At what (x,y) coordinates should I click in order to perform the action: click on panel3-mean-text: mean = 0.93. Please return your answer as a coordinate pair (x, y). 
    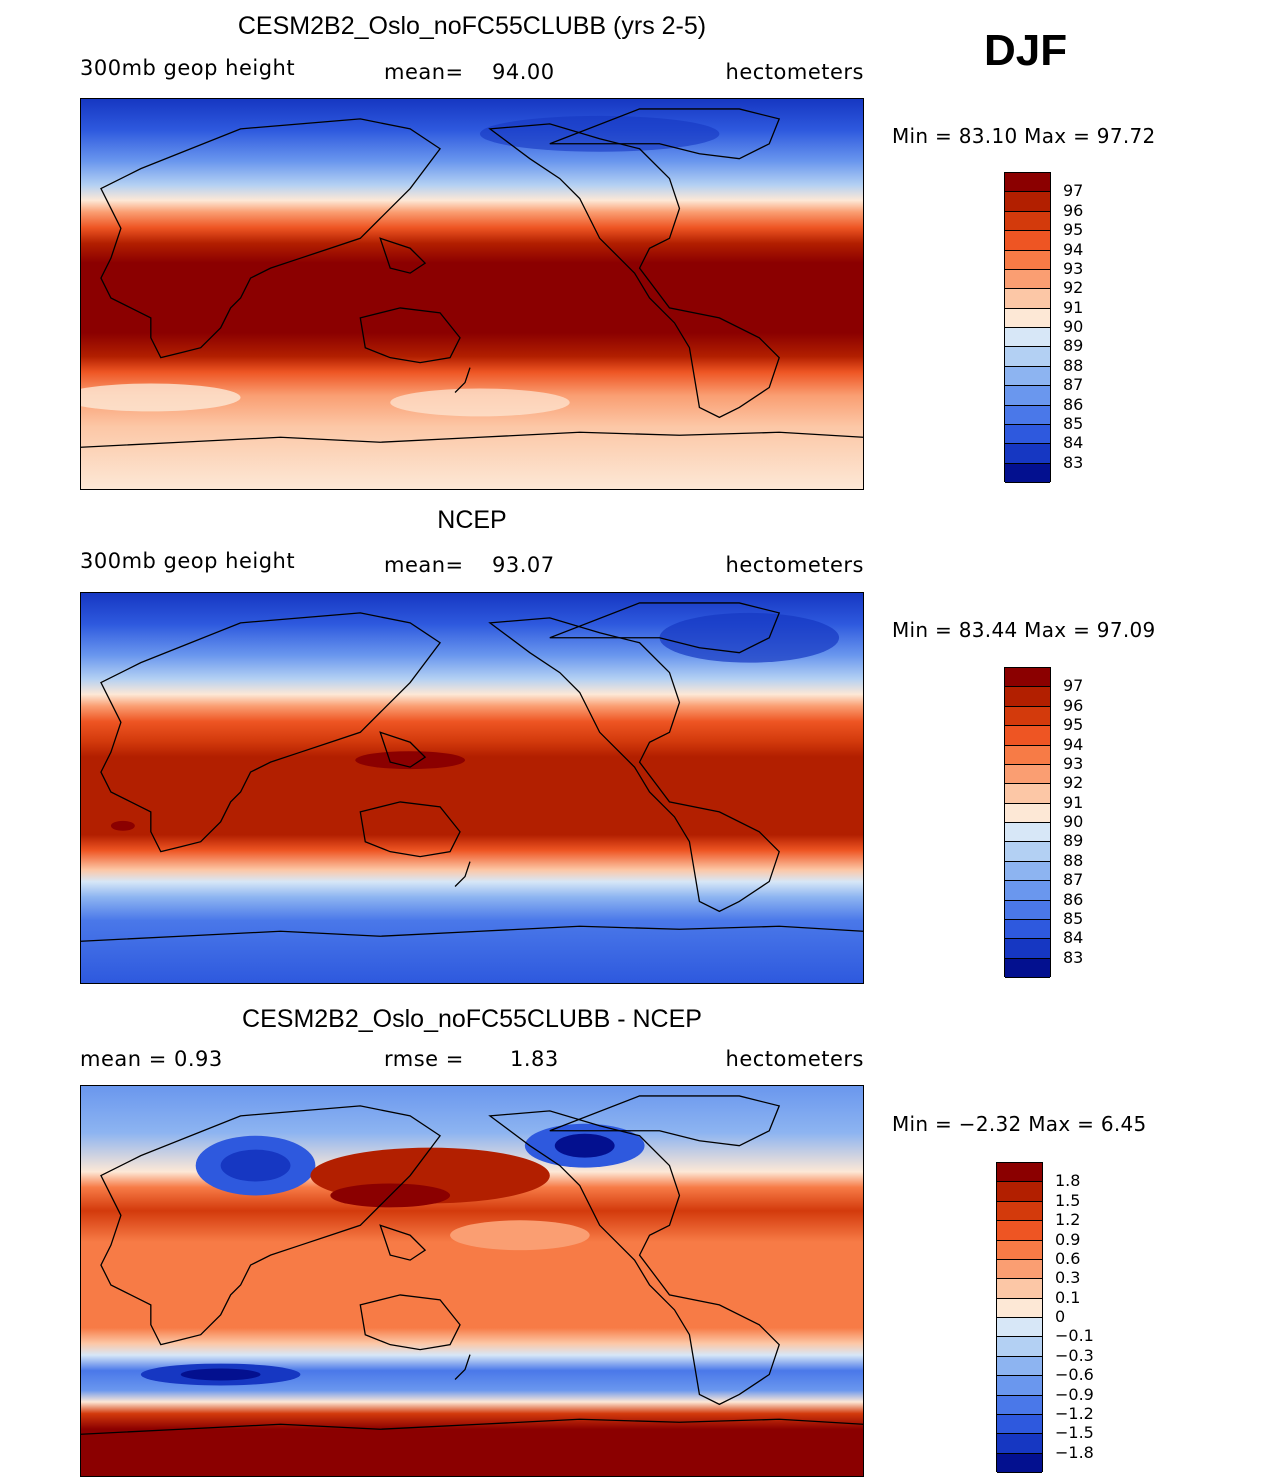
    Looking at the image, I should click on (151, 1059).